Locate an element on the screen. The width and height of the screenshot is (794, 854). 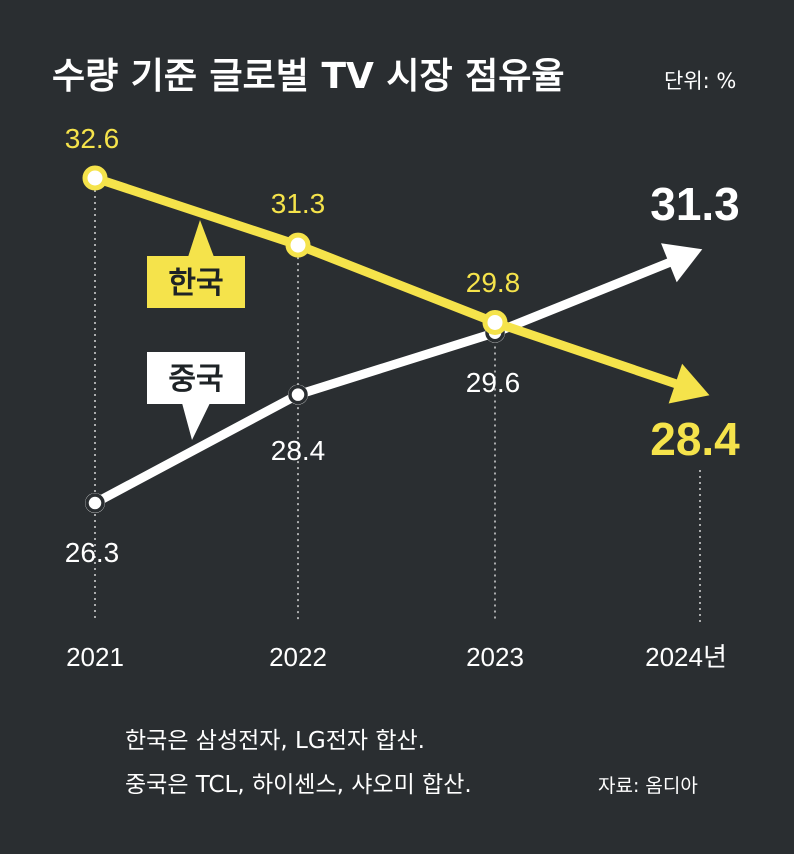
x-tick-label: 2024년 is located at coordinates (686, 657).